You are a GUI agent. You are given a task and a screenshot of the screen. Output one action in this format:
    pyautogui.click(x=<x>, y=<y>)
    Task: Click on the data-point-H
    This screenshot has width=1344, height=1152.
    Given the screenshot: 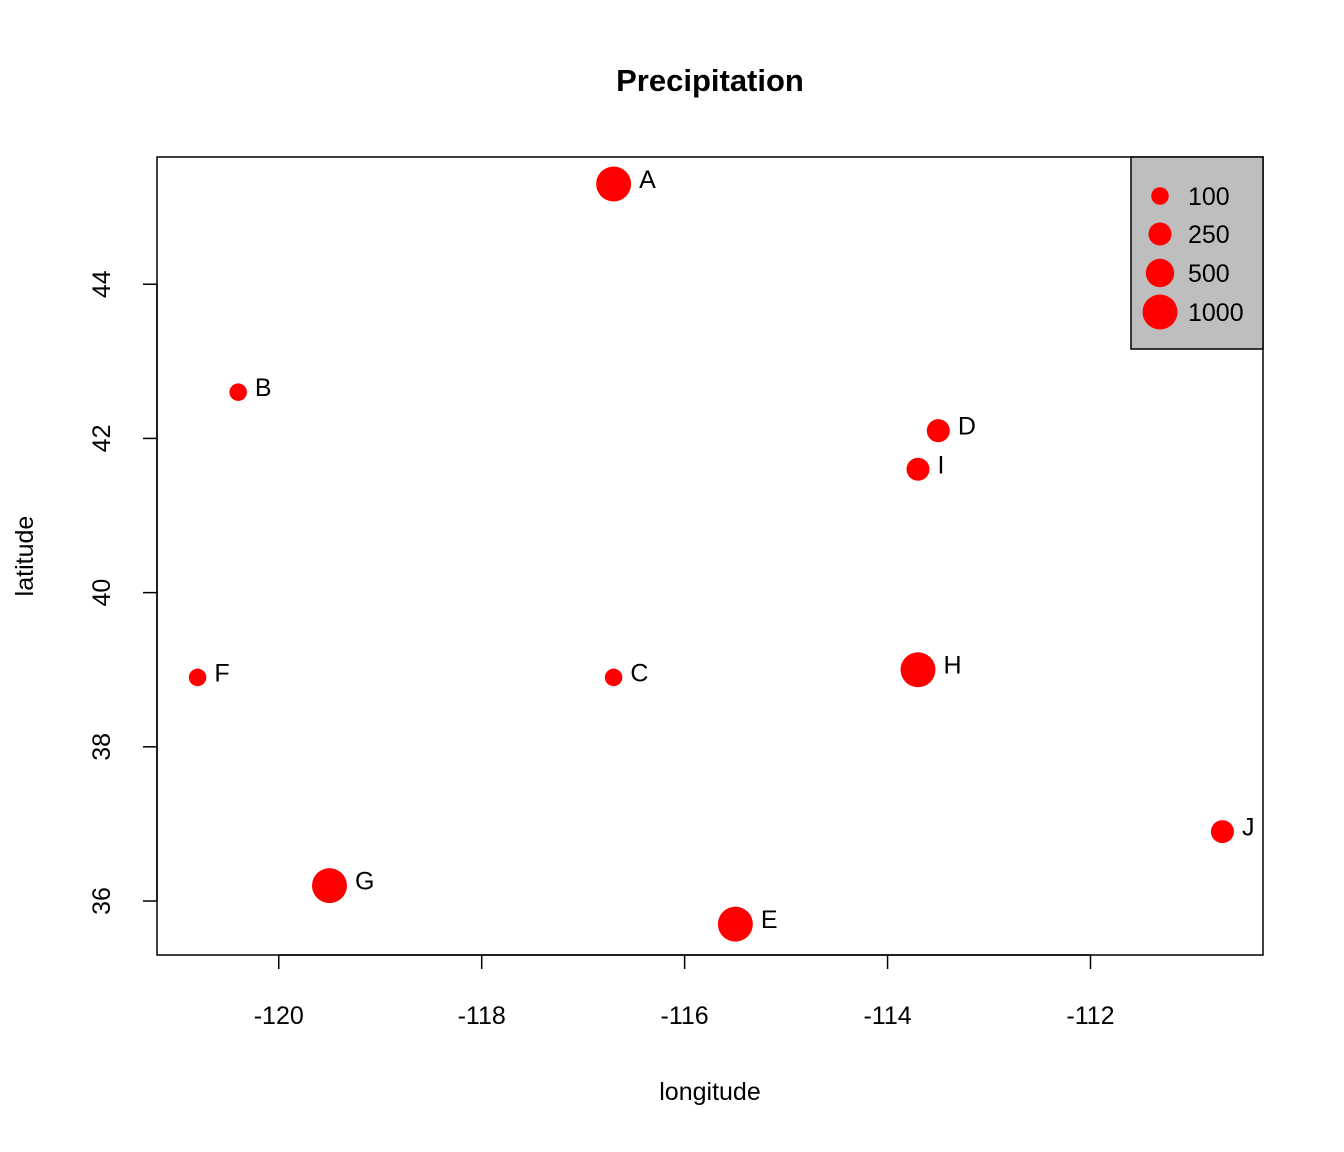 What is the action you would take?
    pyautogui.click(x=918, y=670)
    